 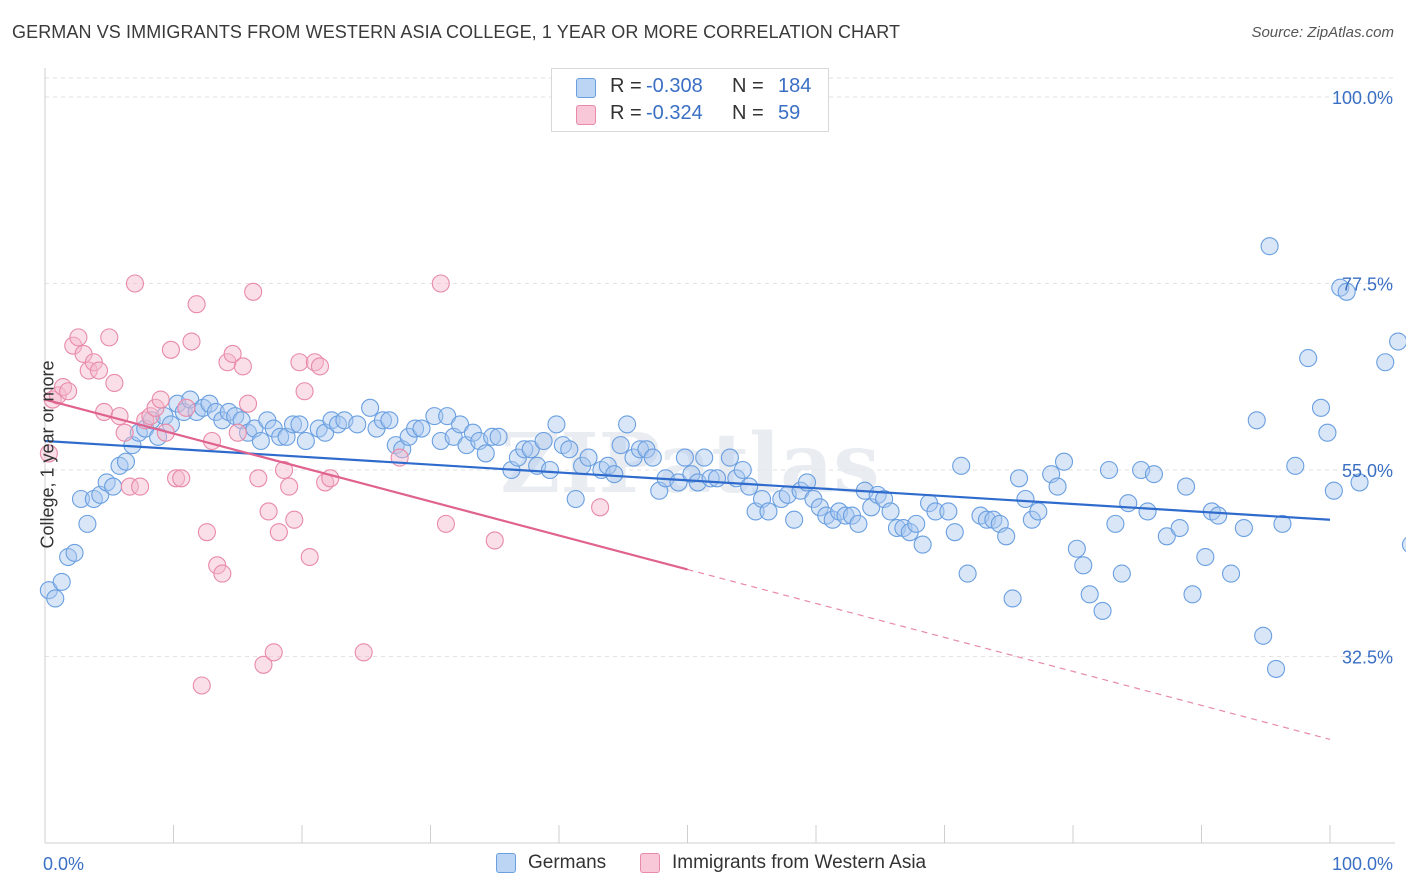 I want to click on axis-ticks, so click(x=687, y=834).